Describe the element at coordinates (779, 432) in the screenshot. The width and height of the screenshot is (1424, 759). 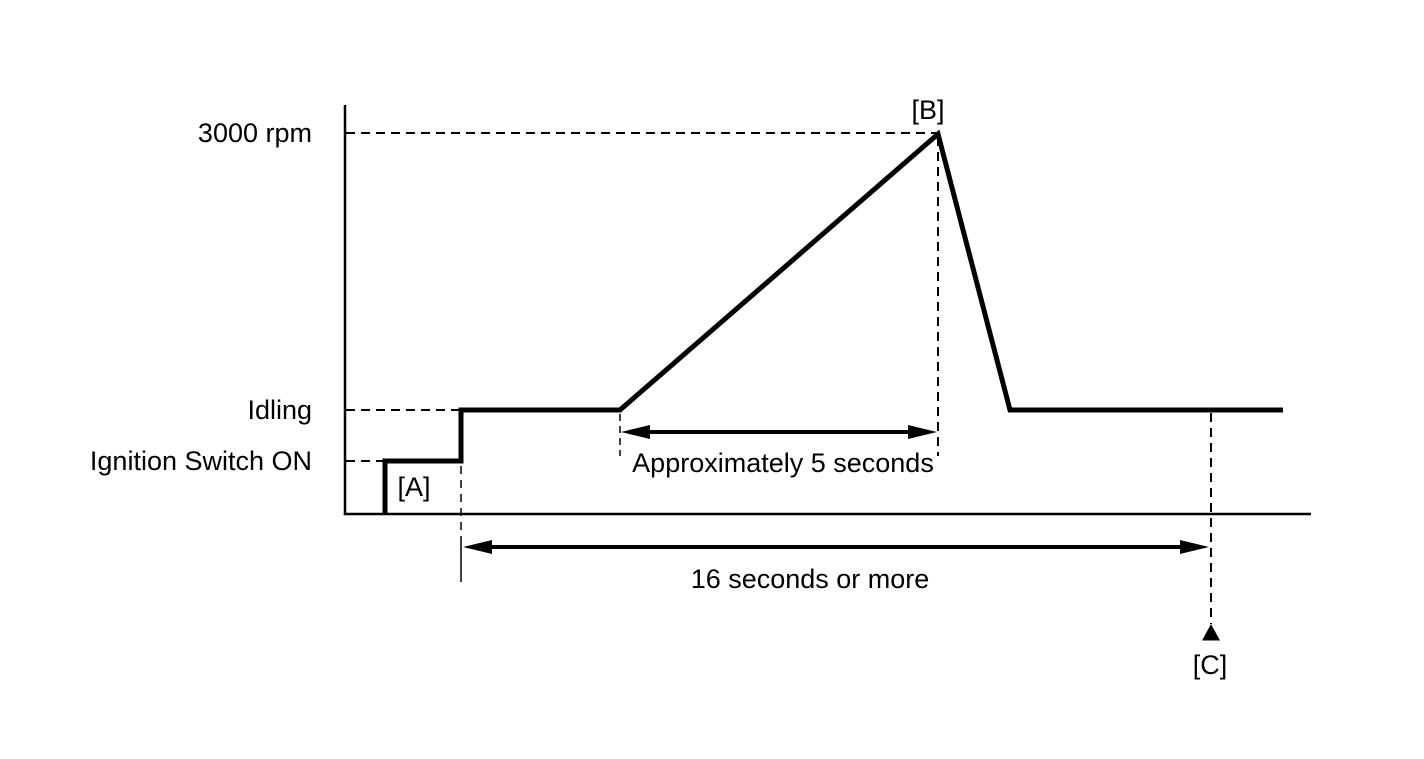
I see `ramp-duration-arrow` at that location.